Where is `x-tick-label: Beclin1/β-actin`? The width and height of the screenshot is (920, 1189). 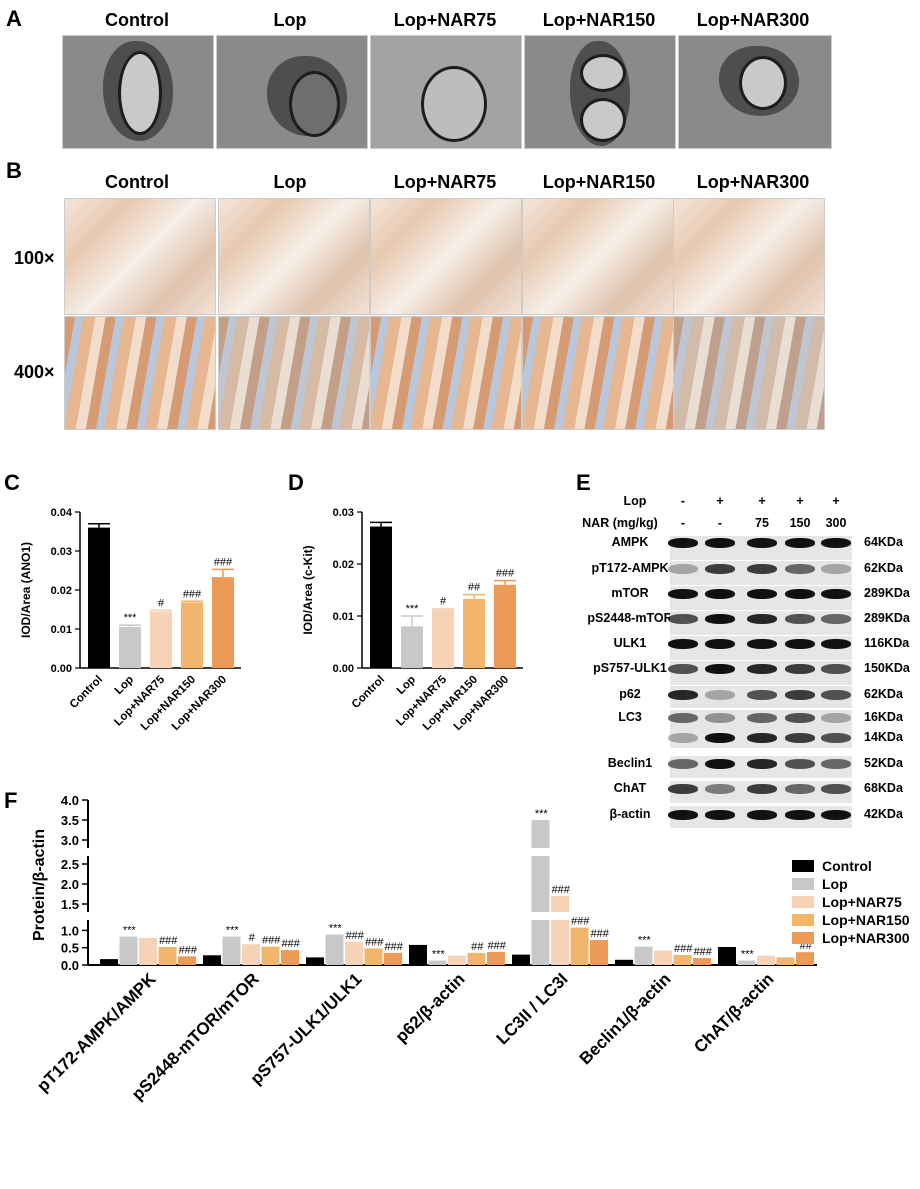 x-tick-label: Beclin1/β-actin is located at coordinates (625, 1018).